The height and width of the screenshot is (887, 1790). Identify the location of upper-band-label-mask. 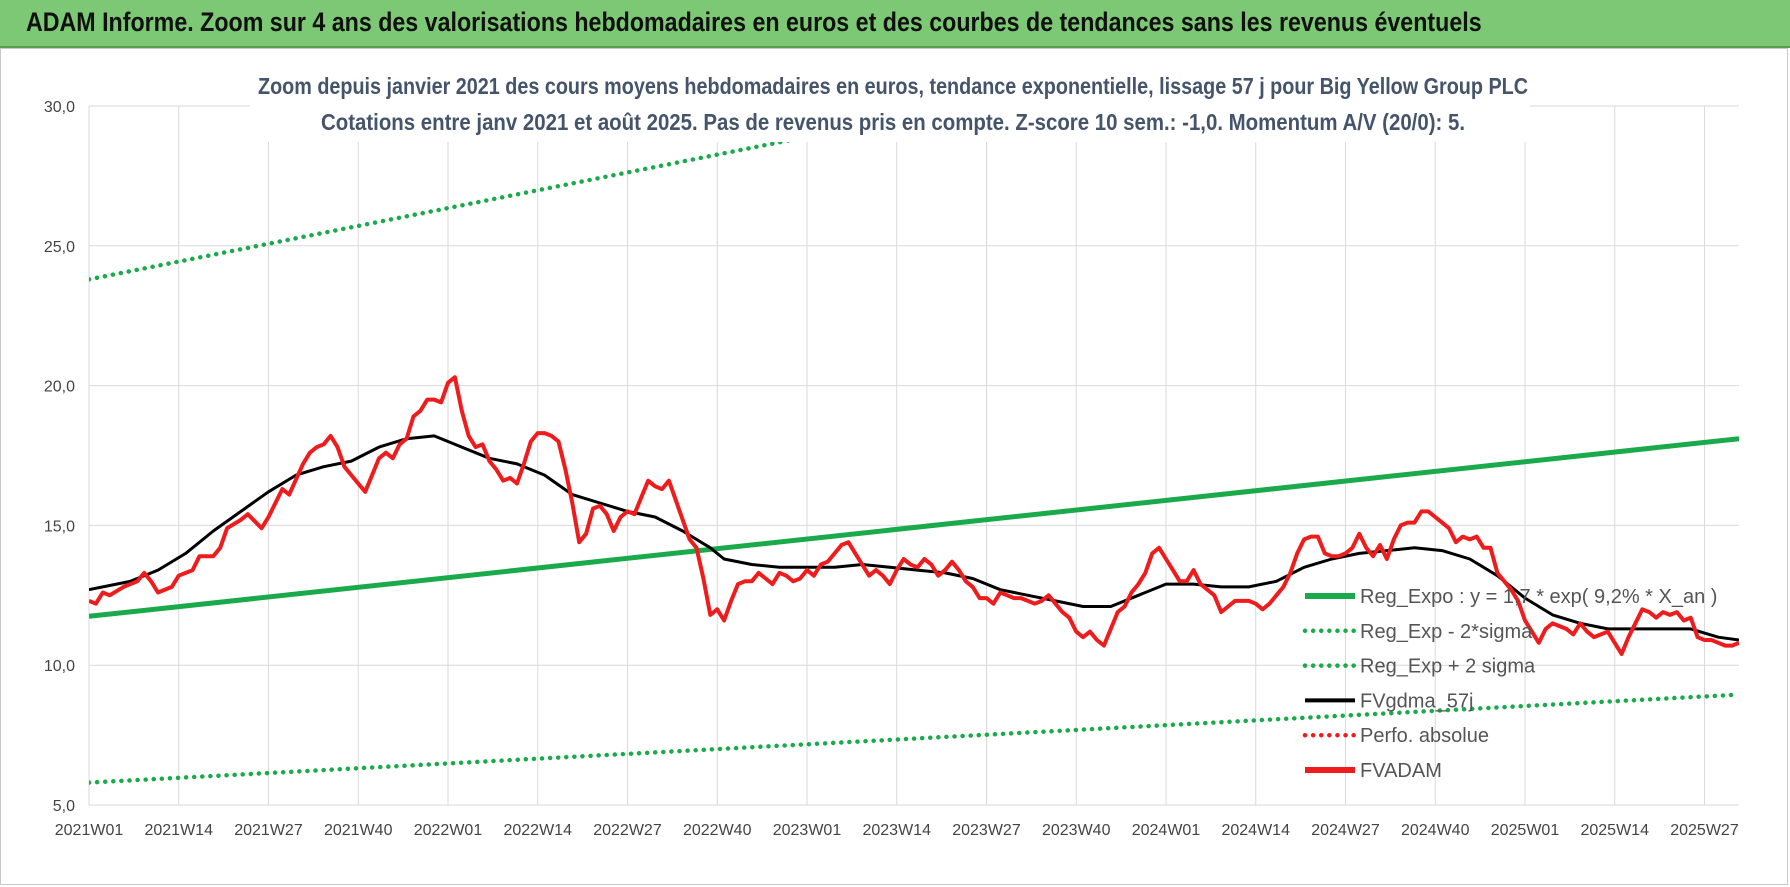
(1375, 120).